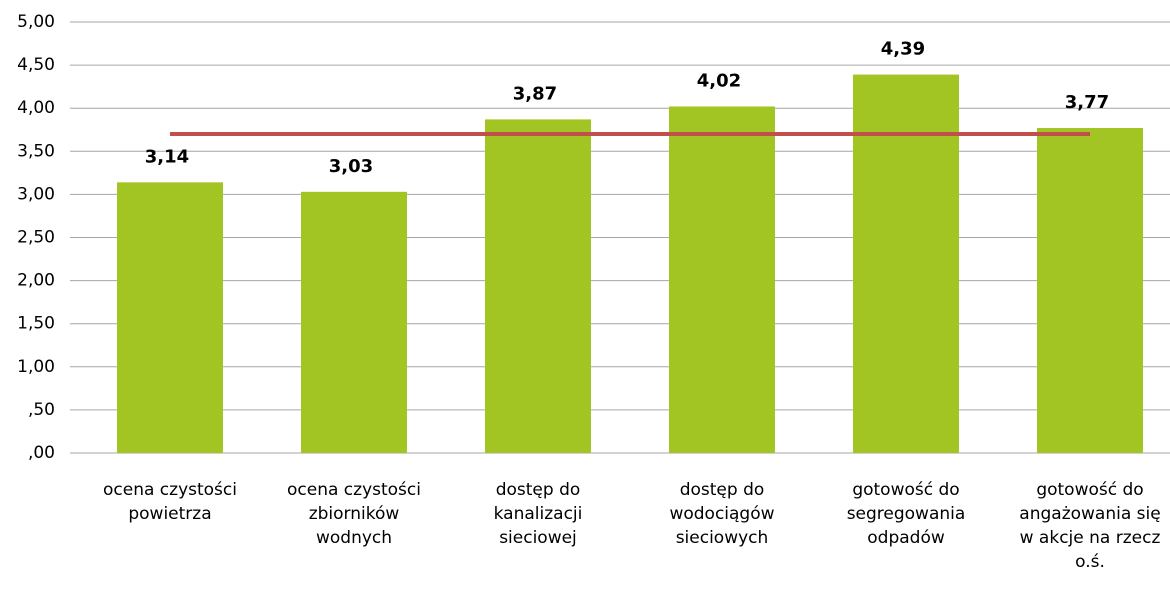  I want to click on value-label: 3,77, so click(1087, 102).